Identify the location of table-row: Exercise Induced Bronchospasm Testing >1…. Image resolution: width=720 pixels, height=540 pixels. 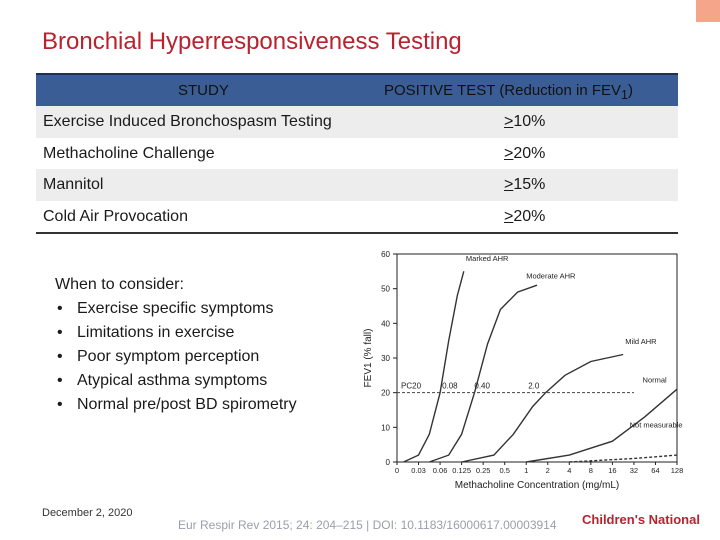
(357, 122).